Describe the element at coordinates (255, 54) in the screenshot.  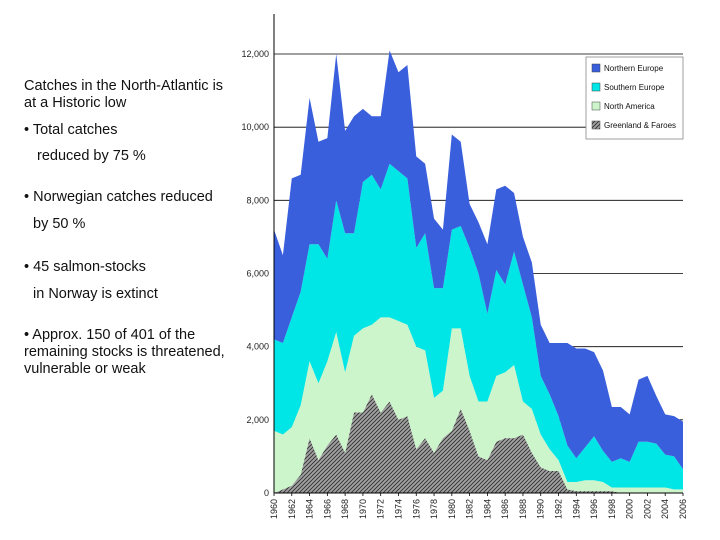
I see `y-tick-label: 12,000` at that location.